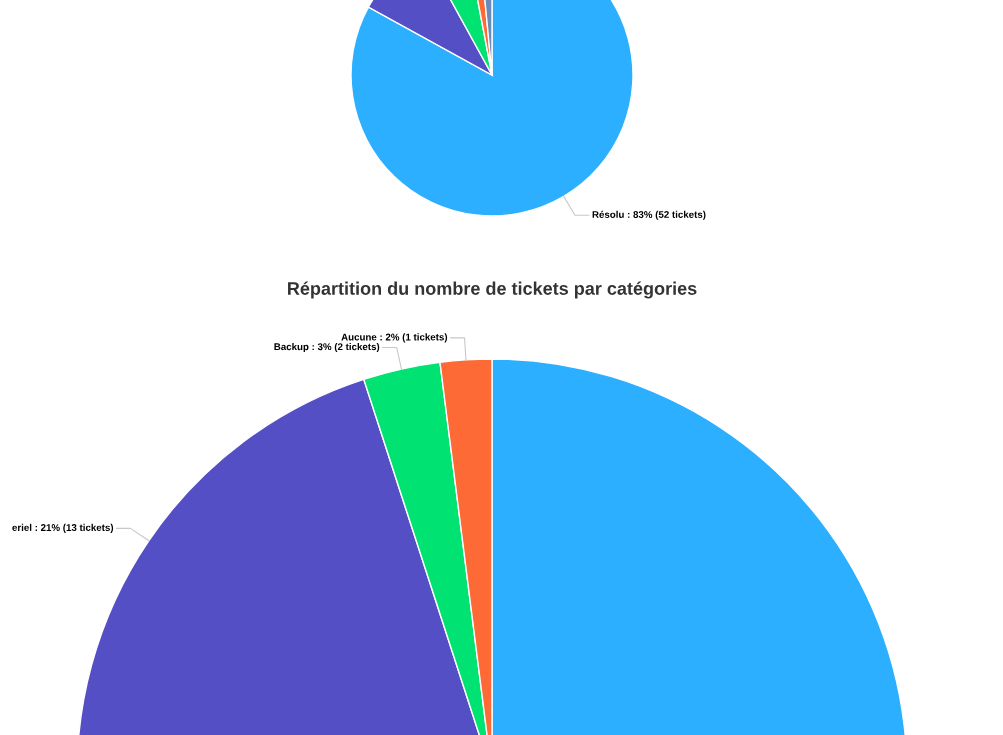 The height and width of the screenshot is (735, 1003). I want to click on slice-label: Backup : 3% (2 tickets), so click(327, 347).